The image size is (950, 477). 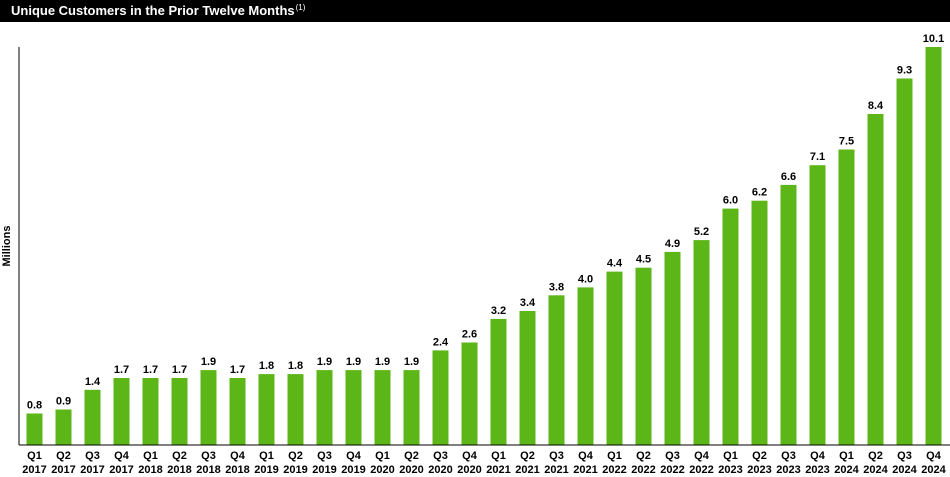 I want to click on bar-value-label: 7.1, so click(x=817, y=157).